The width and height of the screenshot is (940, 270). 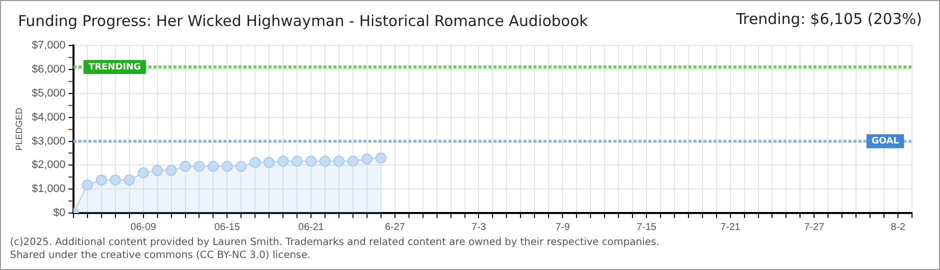 What do you see at coordinates (49, 93) in the screenshot?
I see `y-tick-label: $5,000` at bounding box center [49, 93].